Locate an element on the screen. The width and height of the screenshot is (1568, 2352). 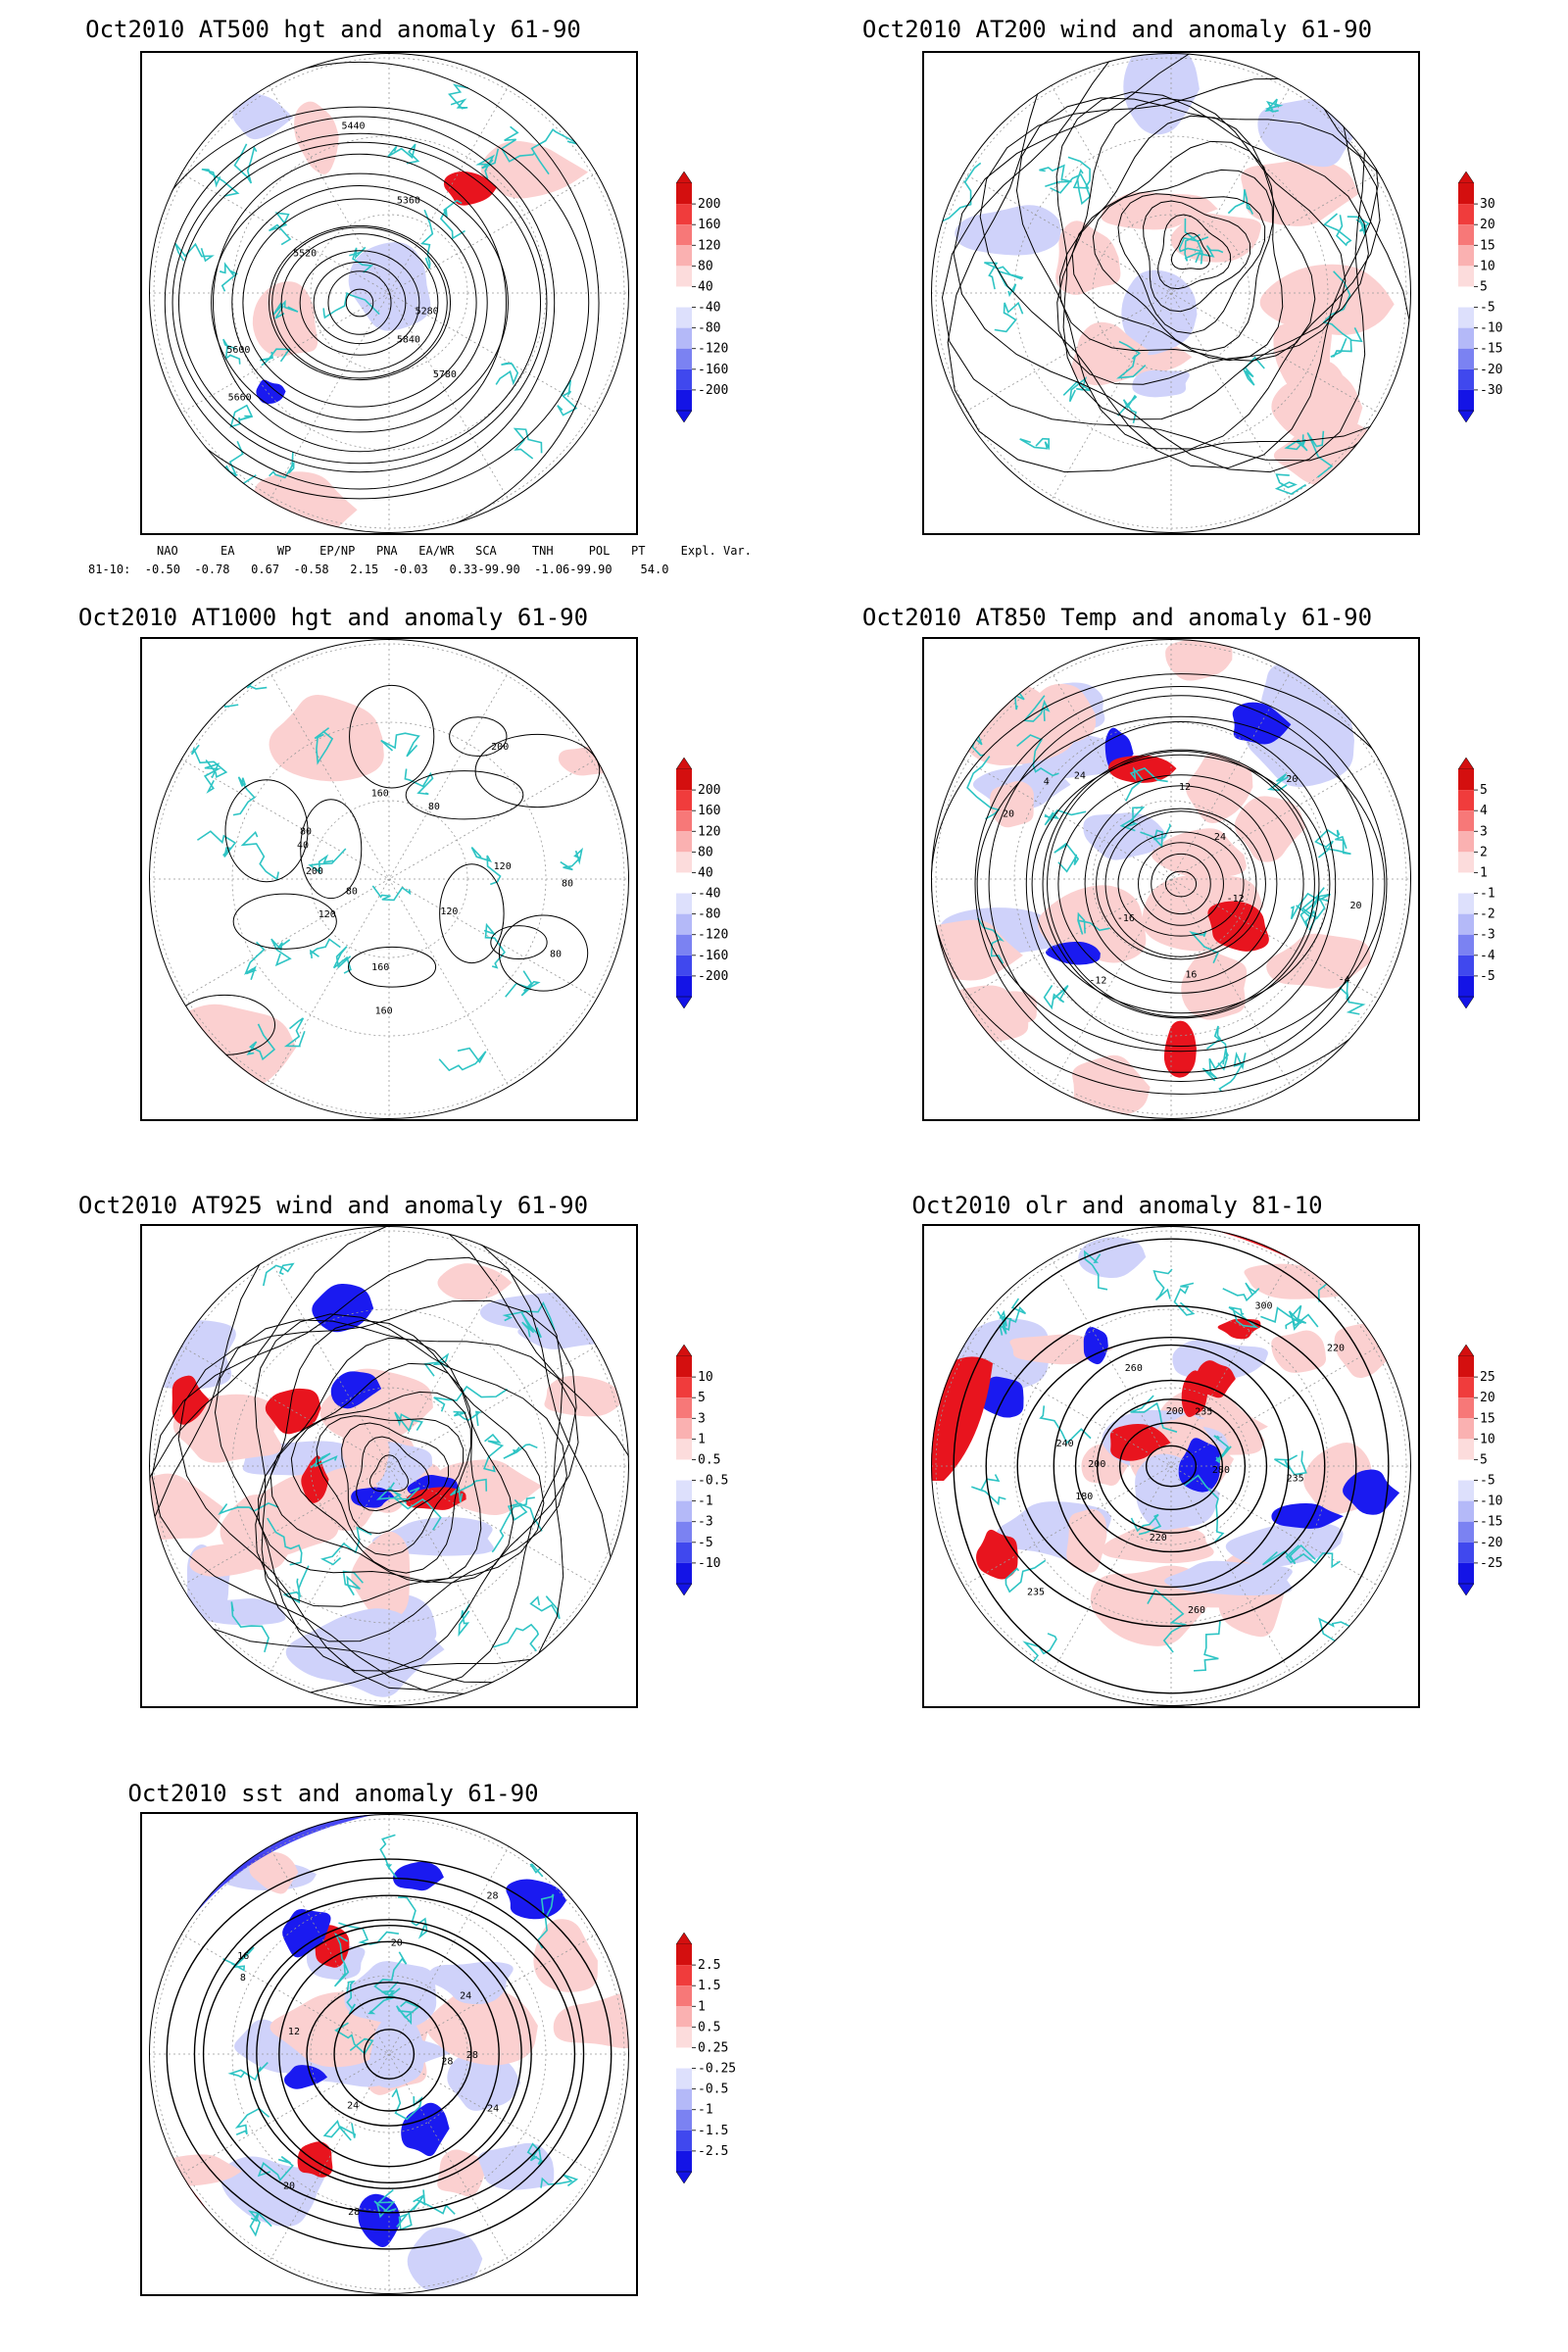
map-svg: 5840 5780 5660 5600 5520 5440 5360 5280 is located at coordinates (389, 293).